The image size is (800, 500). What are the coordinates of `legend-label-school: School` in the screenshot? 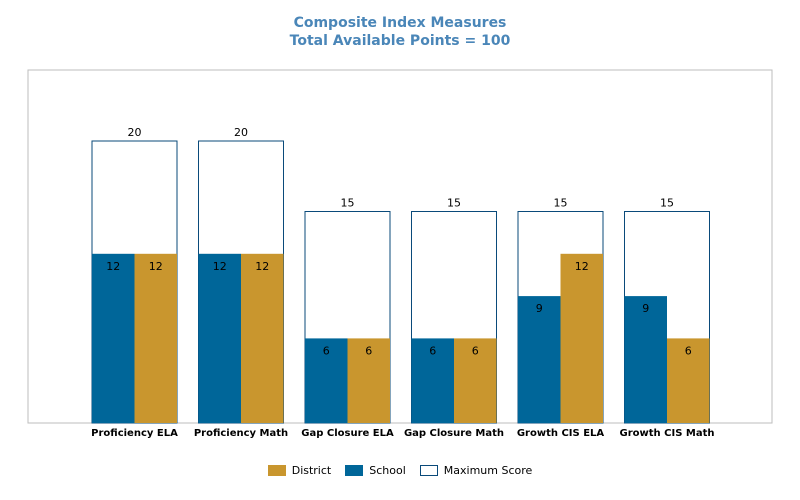 It's located at (387, 470).